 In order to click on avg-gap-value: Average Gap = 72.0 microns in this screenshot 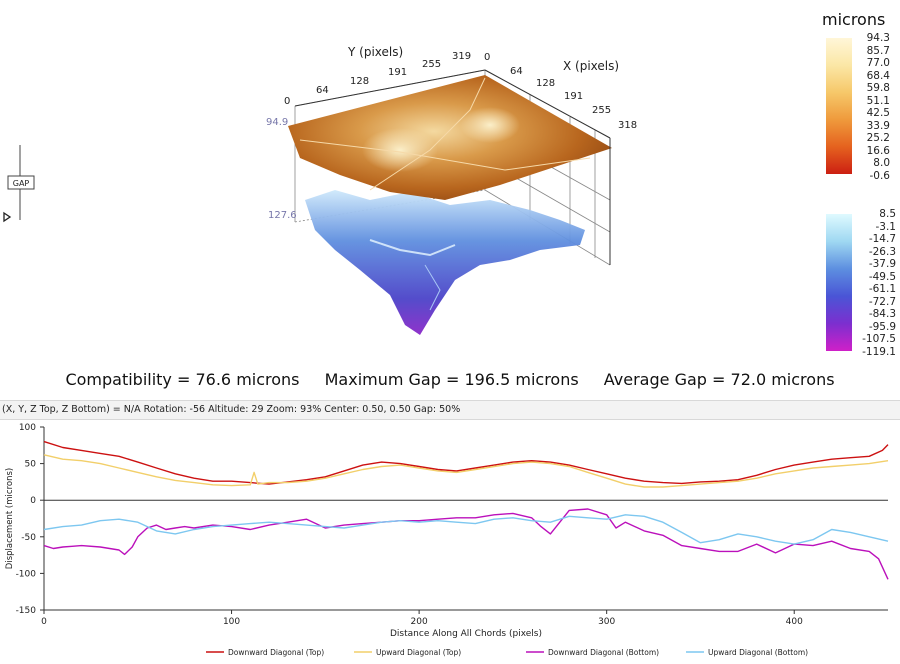, I will do `click(719, 379)`.